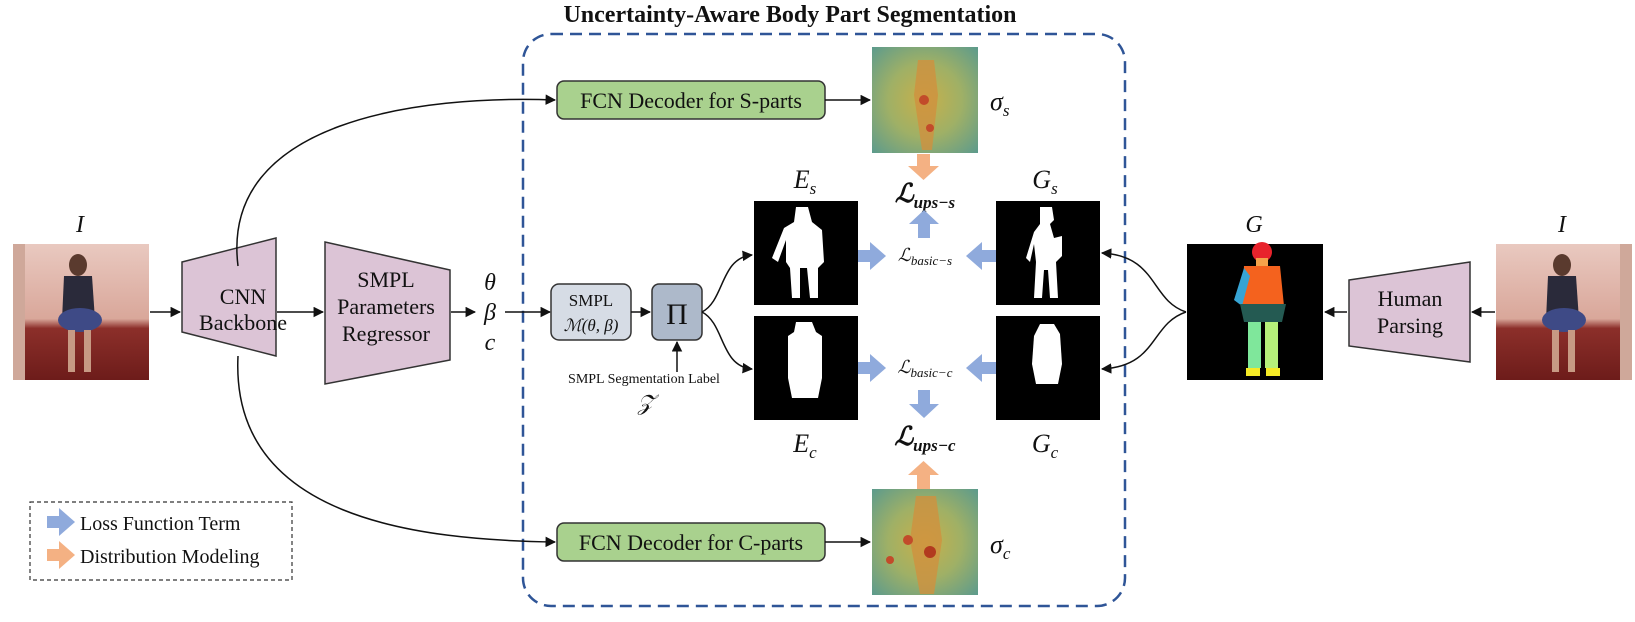 The image size is (1635, 622). Describe the element at coordinates (1048, 368) in the screenshot. I see `gc-mask` at that location.